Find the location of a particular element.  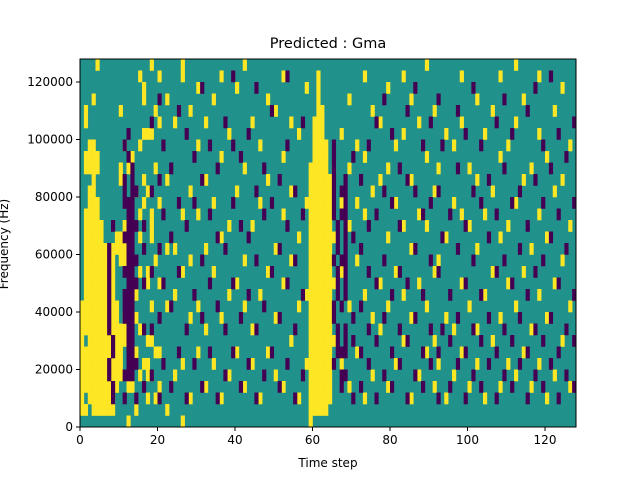

y-tick-label: 120000 is located at coordinates (50, 82).